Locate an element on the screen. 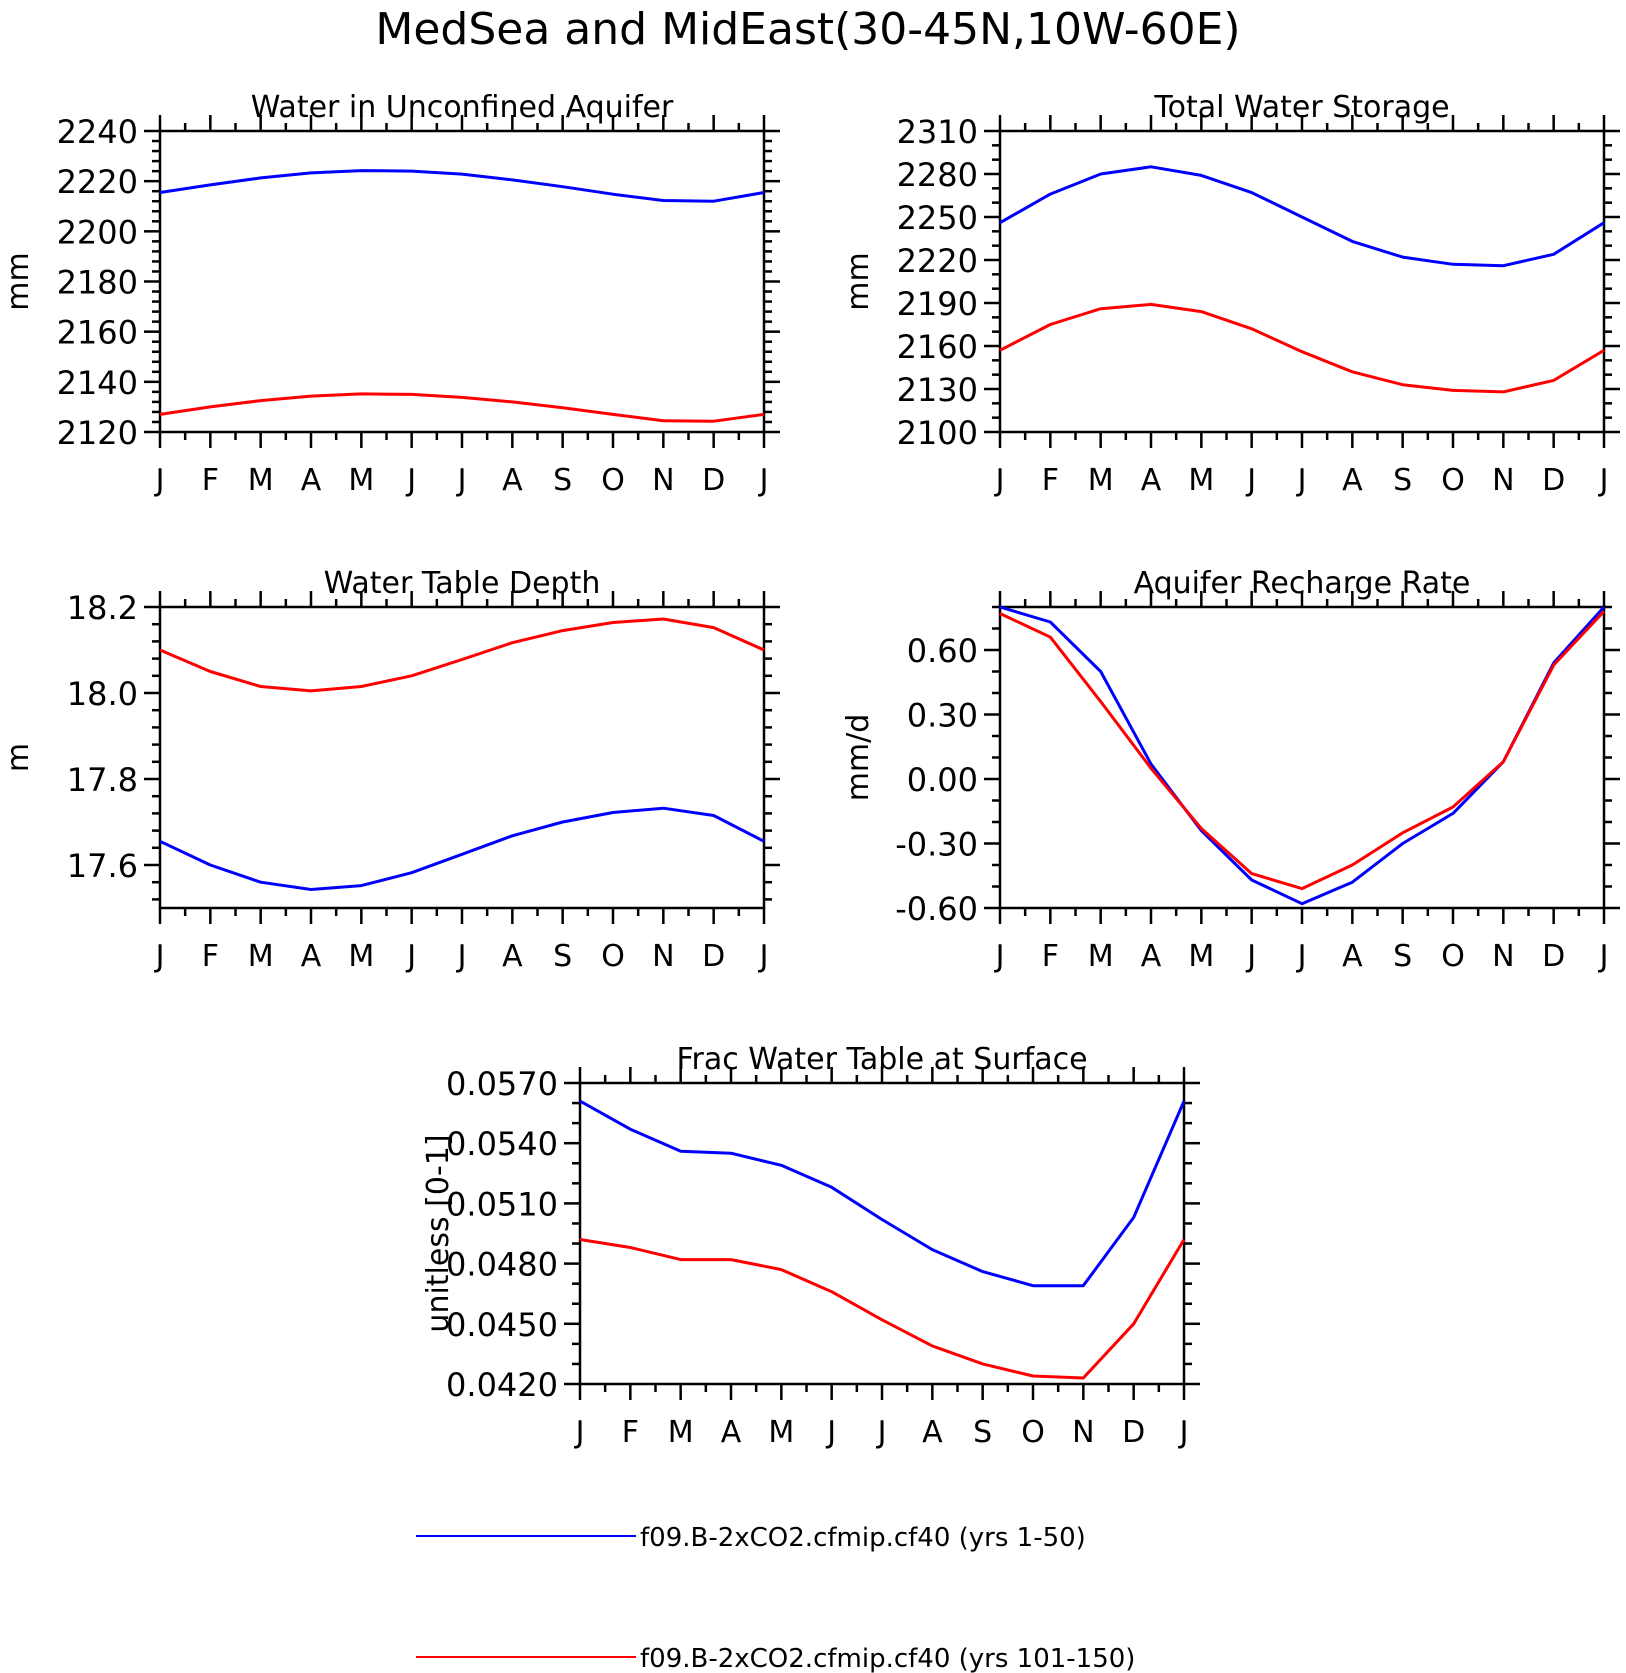  y-tick-label: -0.30 is located at coordinates (936, 845).